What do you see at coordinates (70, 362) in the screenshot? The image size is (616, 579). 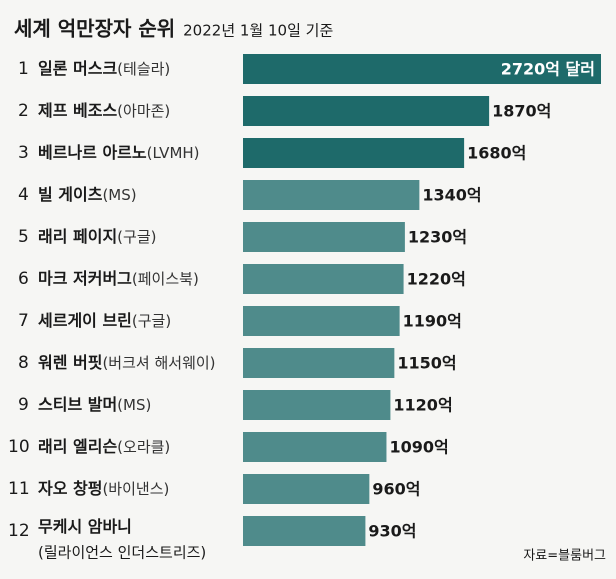 I see `name: 워렌 버핏` at bounding box center [70, 362].